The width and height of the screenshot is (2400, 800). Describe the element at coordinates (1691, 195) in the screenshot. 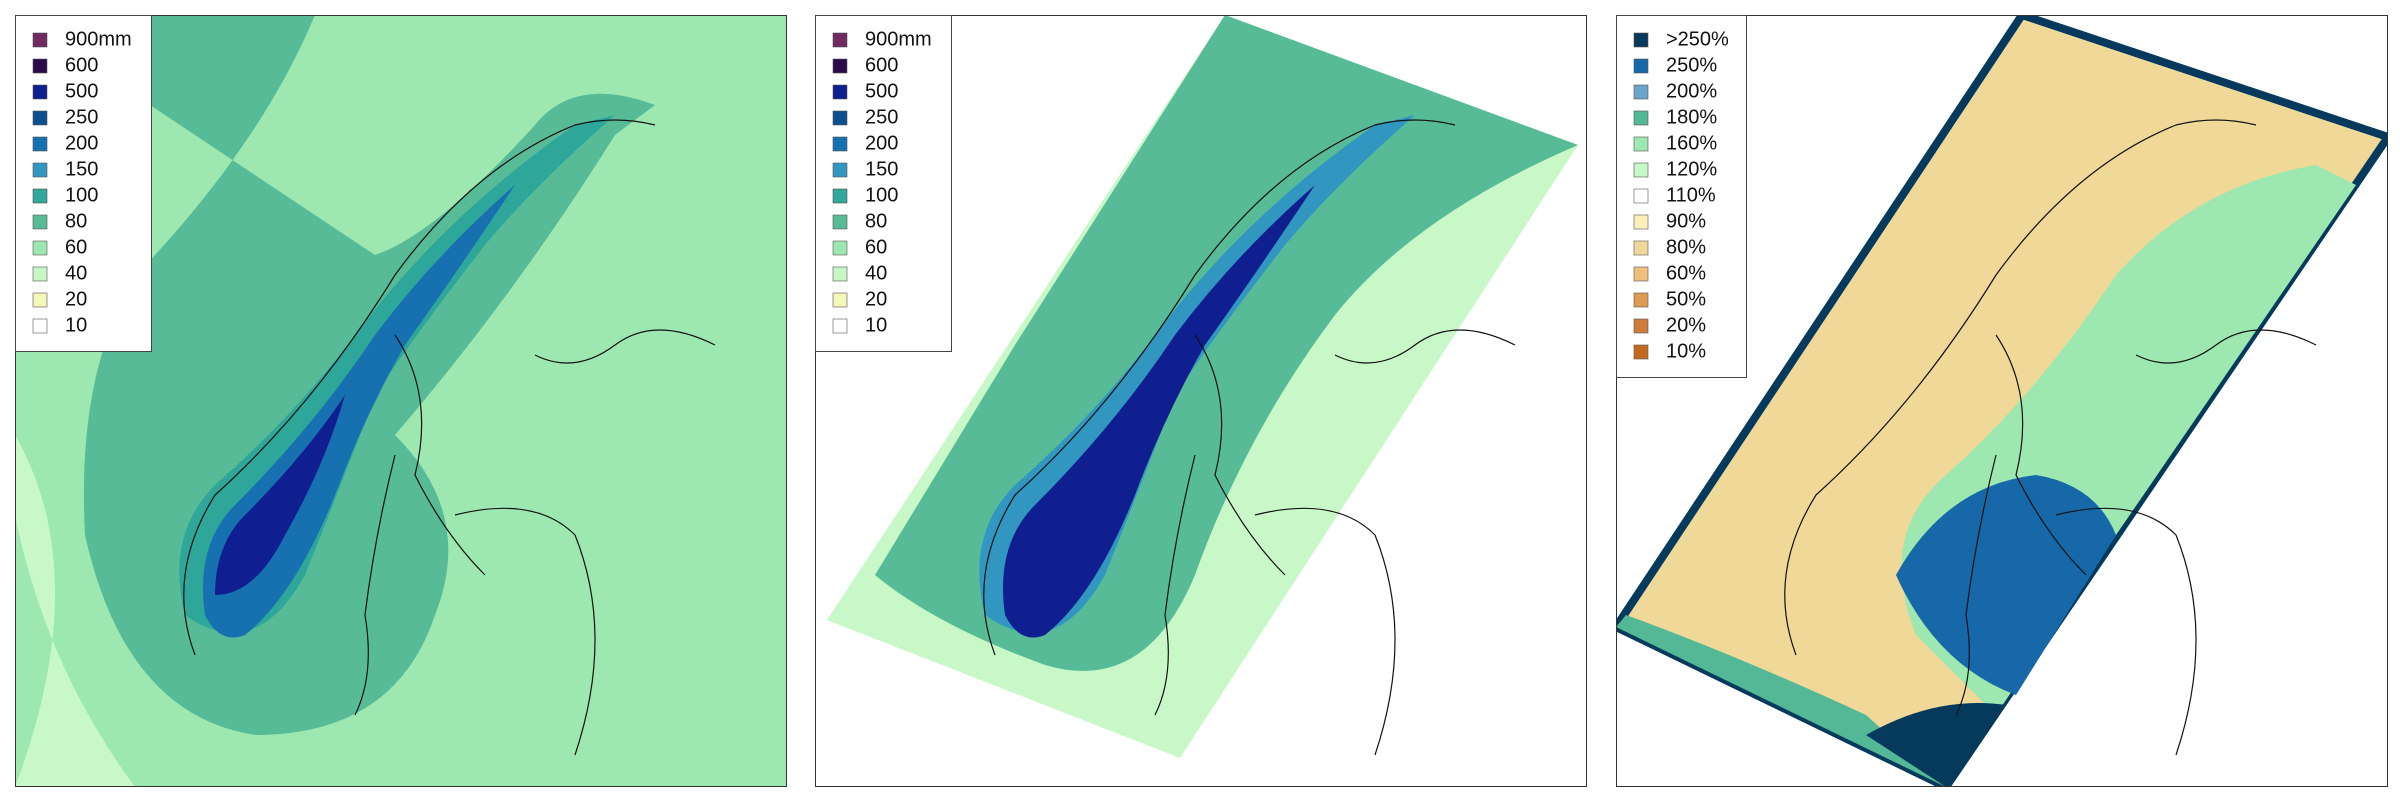

I see `legend-label: 110%` at that location.